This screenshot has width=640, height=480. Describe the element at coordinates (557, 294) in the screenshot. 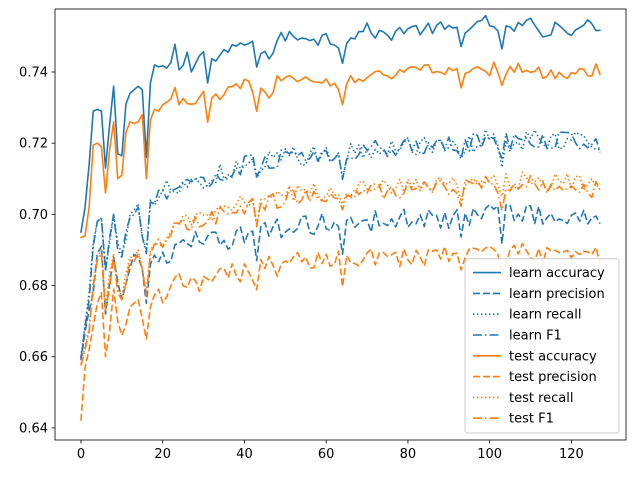

I see `legend-label: learn precision` at that location.